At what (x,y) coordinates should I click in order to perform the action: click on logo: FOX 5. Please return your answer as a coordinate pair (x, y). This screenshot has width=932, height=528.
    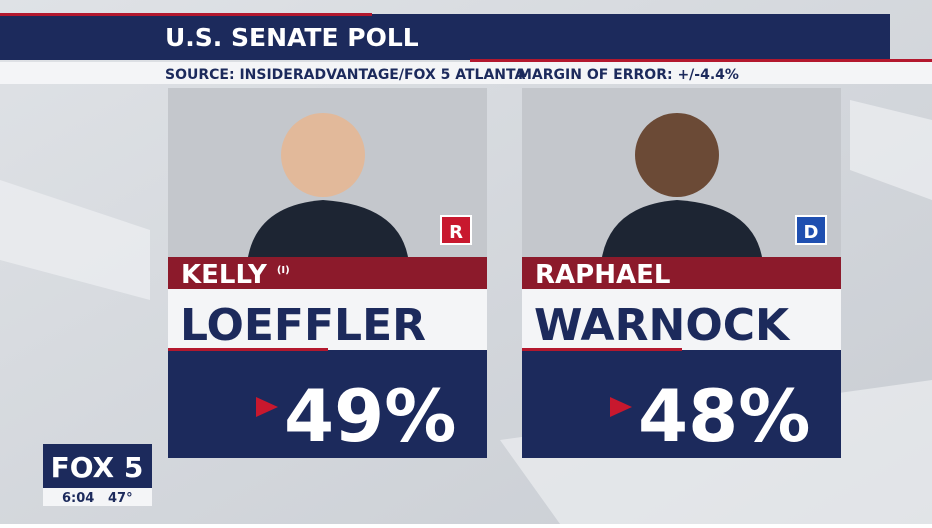
    Looking at the image, I should click on (97, 467).